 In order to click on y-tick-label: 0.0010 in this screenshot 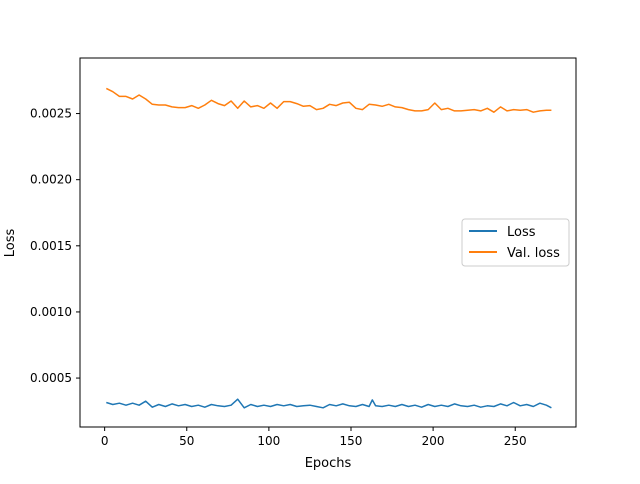, I will do `click(51, 312)`.